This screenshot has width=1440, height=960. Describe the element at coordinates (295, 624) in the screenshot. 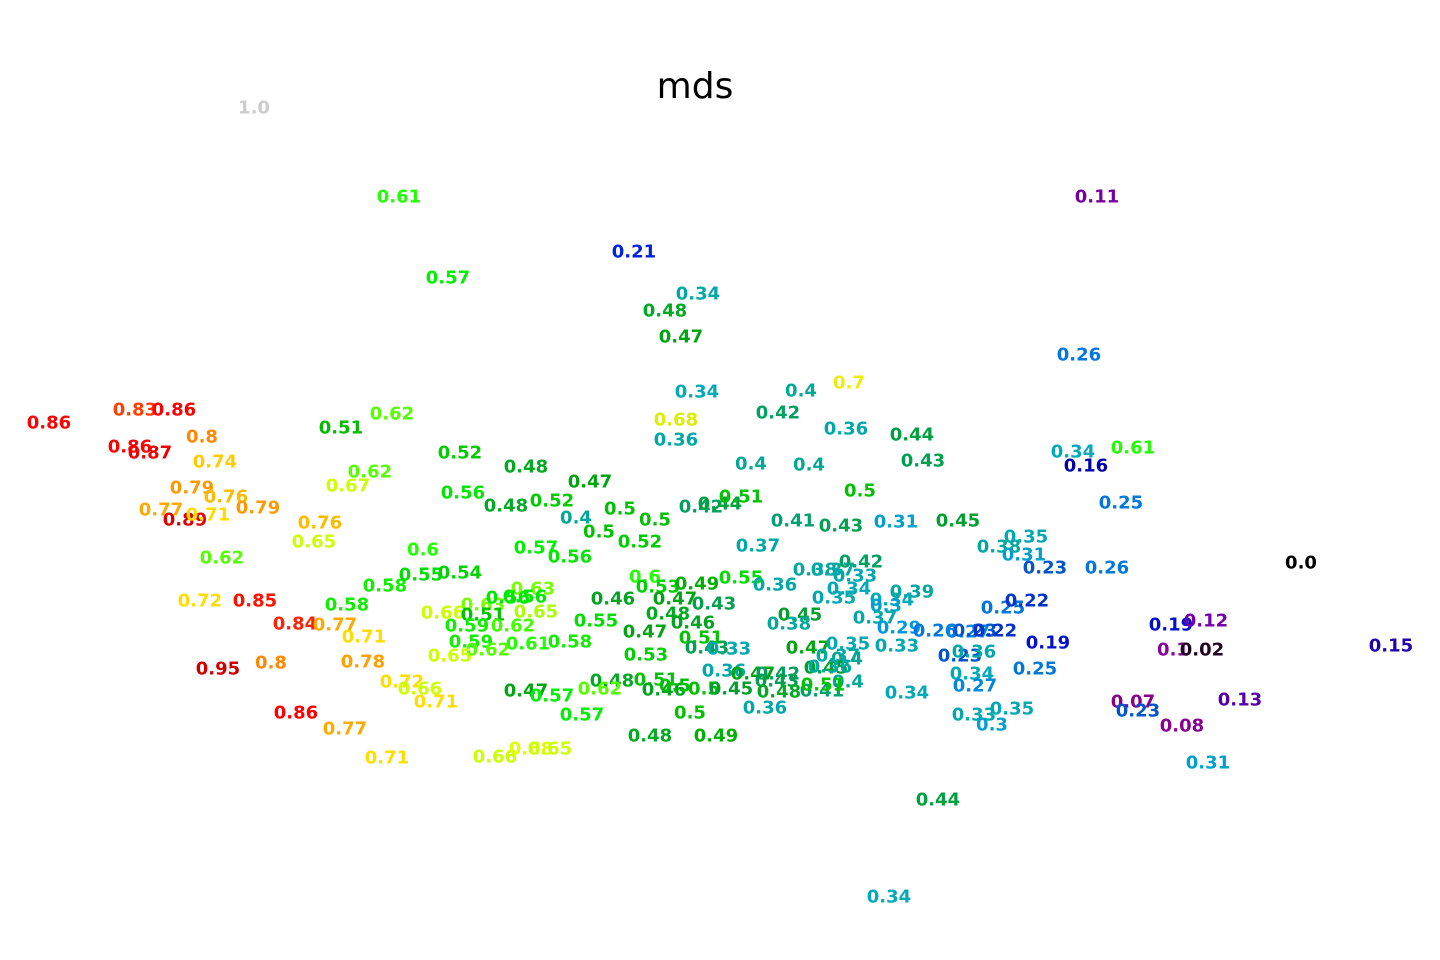

I see `point-label: 0.84` at that location.